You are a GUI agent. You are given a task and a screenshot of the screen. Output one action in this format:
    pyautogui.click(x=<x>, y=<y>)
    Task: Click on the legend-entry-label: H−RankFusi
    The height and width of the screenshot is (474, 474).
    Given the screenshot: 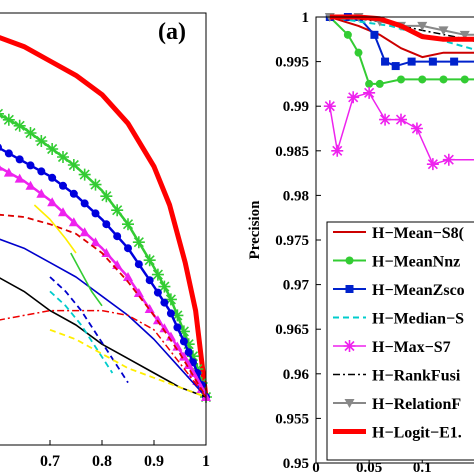 What is the action you would take?
    pyautogui.click(x=416, y=376)
    